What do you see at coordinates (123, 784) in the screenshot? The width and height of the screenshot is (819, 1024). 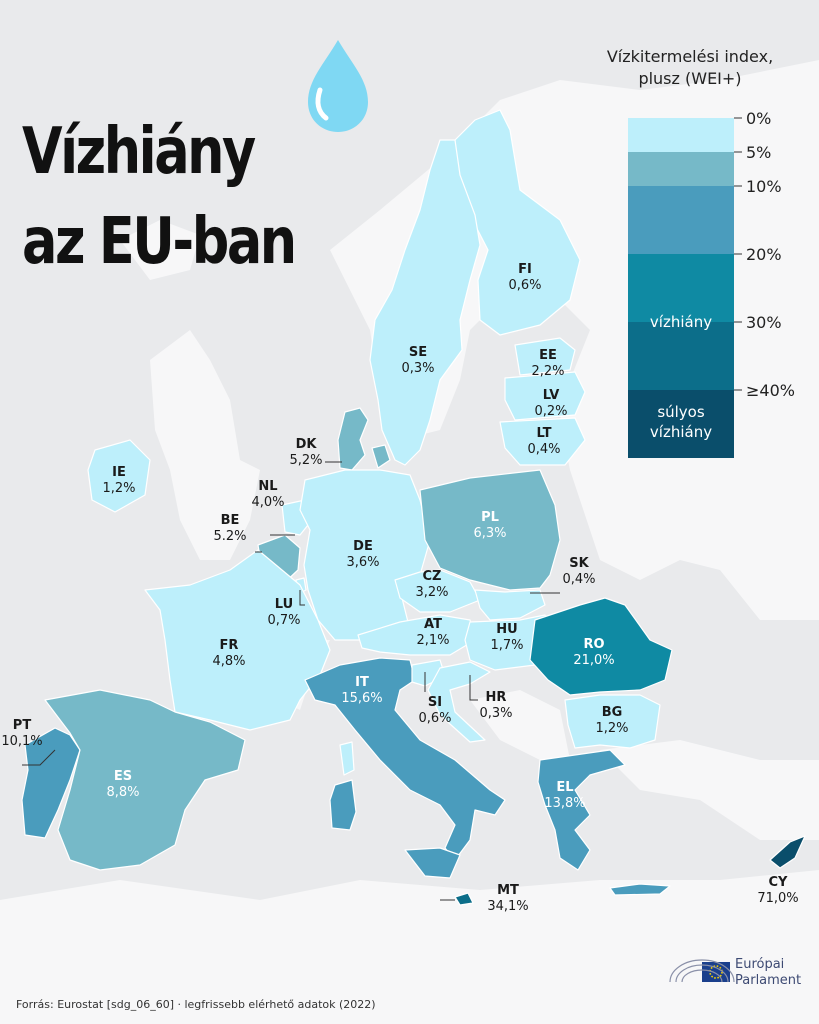 I see `label-es: ES 8,8%` at bounding box center [123, 784].